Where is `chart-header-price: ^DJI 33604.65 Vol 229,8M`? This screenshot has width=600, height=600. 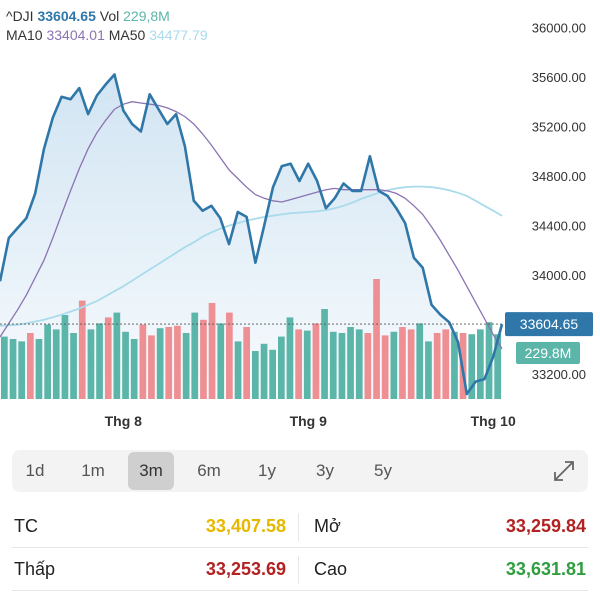
chart-header-price: ^DJI 33604.65 Vol 229,8M is located at coordinates (88, 16).